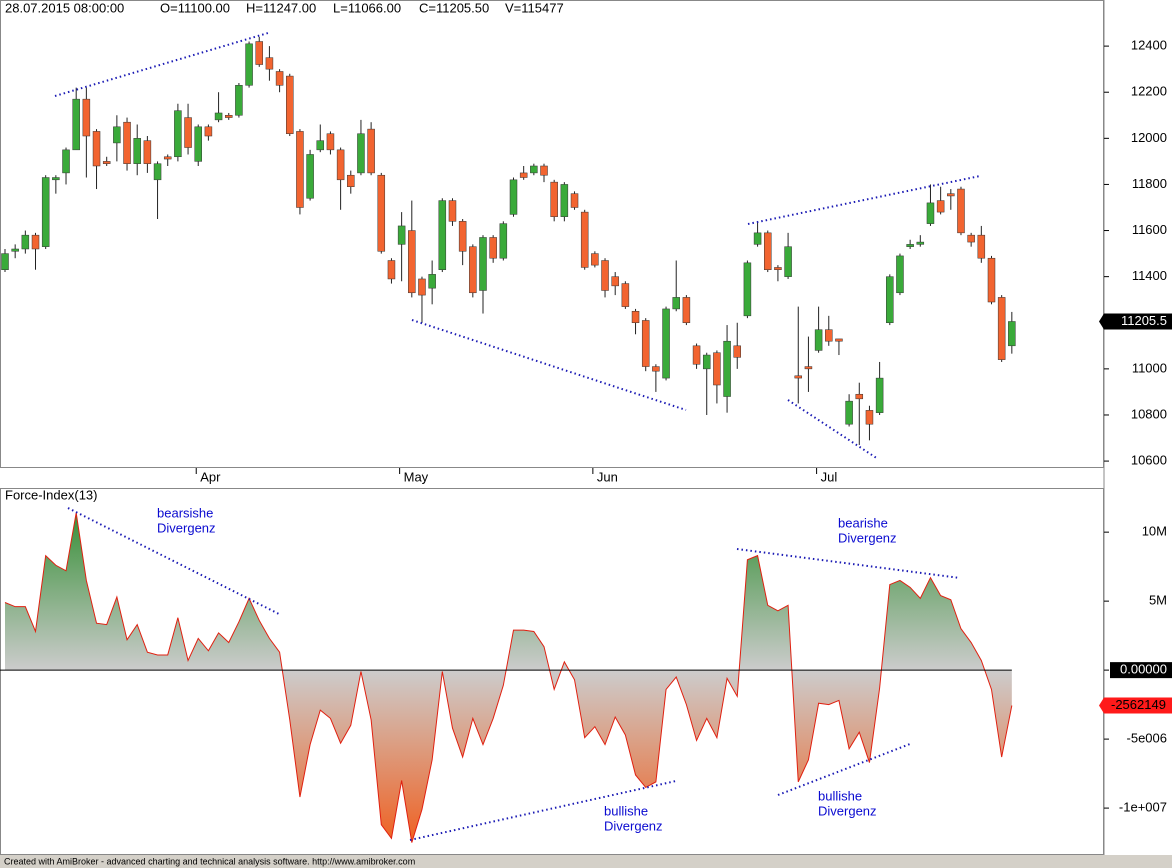 The height and width of the screenshot is (868, 1172). What do you see at coordinates (1158, 600) in the screenshot?
I see `y-tick-label: 5M` at bounding box center [1158, 600].